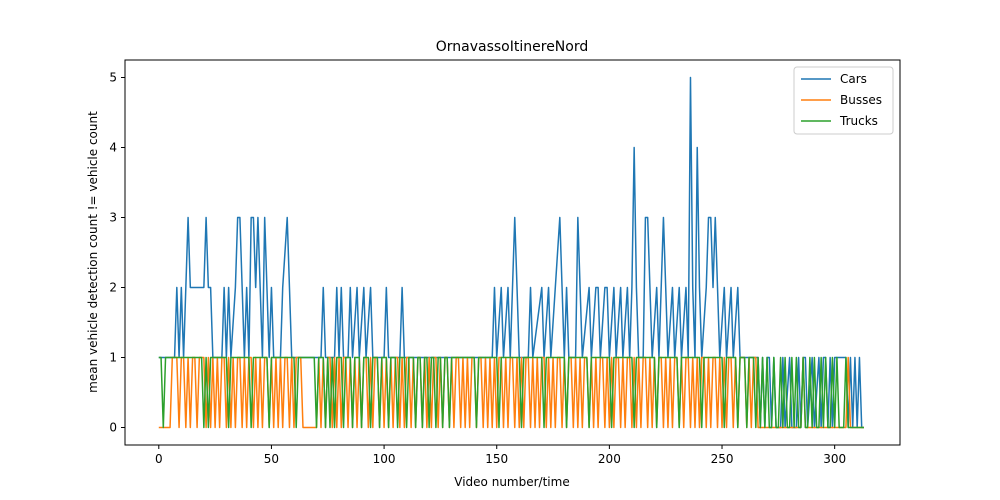 The width and height of the screenshot is (1000, 500). I want to click on x-tick-label: 50, so click(271, 459).